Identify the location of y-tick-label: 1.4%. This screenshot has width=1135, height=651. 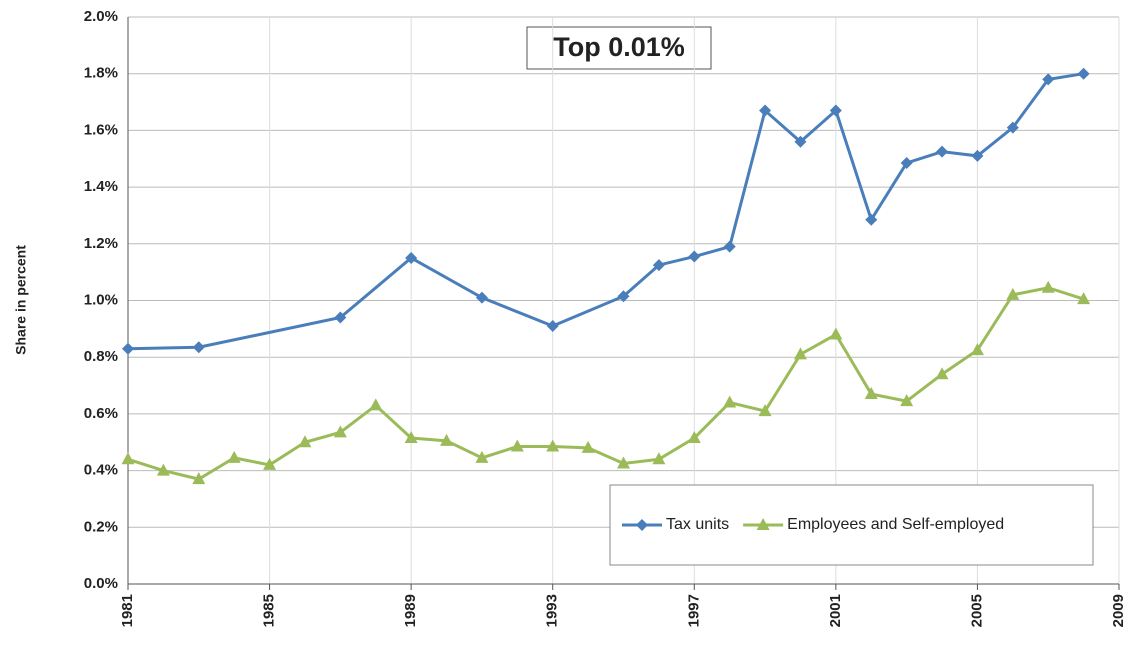
(101, 186).